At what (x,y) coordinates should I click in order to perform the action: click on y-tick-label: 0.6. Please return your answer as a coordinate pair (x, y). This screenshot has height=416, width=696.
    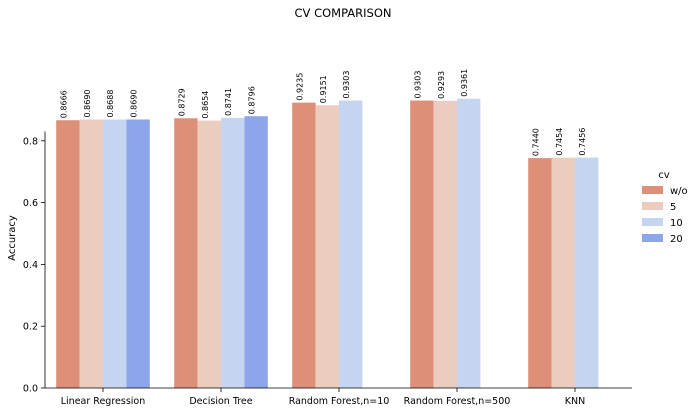
    Looking at the image, I should click on (30, 203).